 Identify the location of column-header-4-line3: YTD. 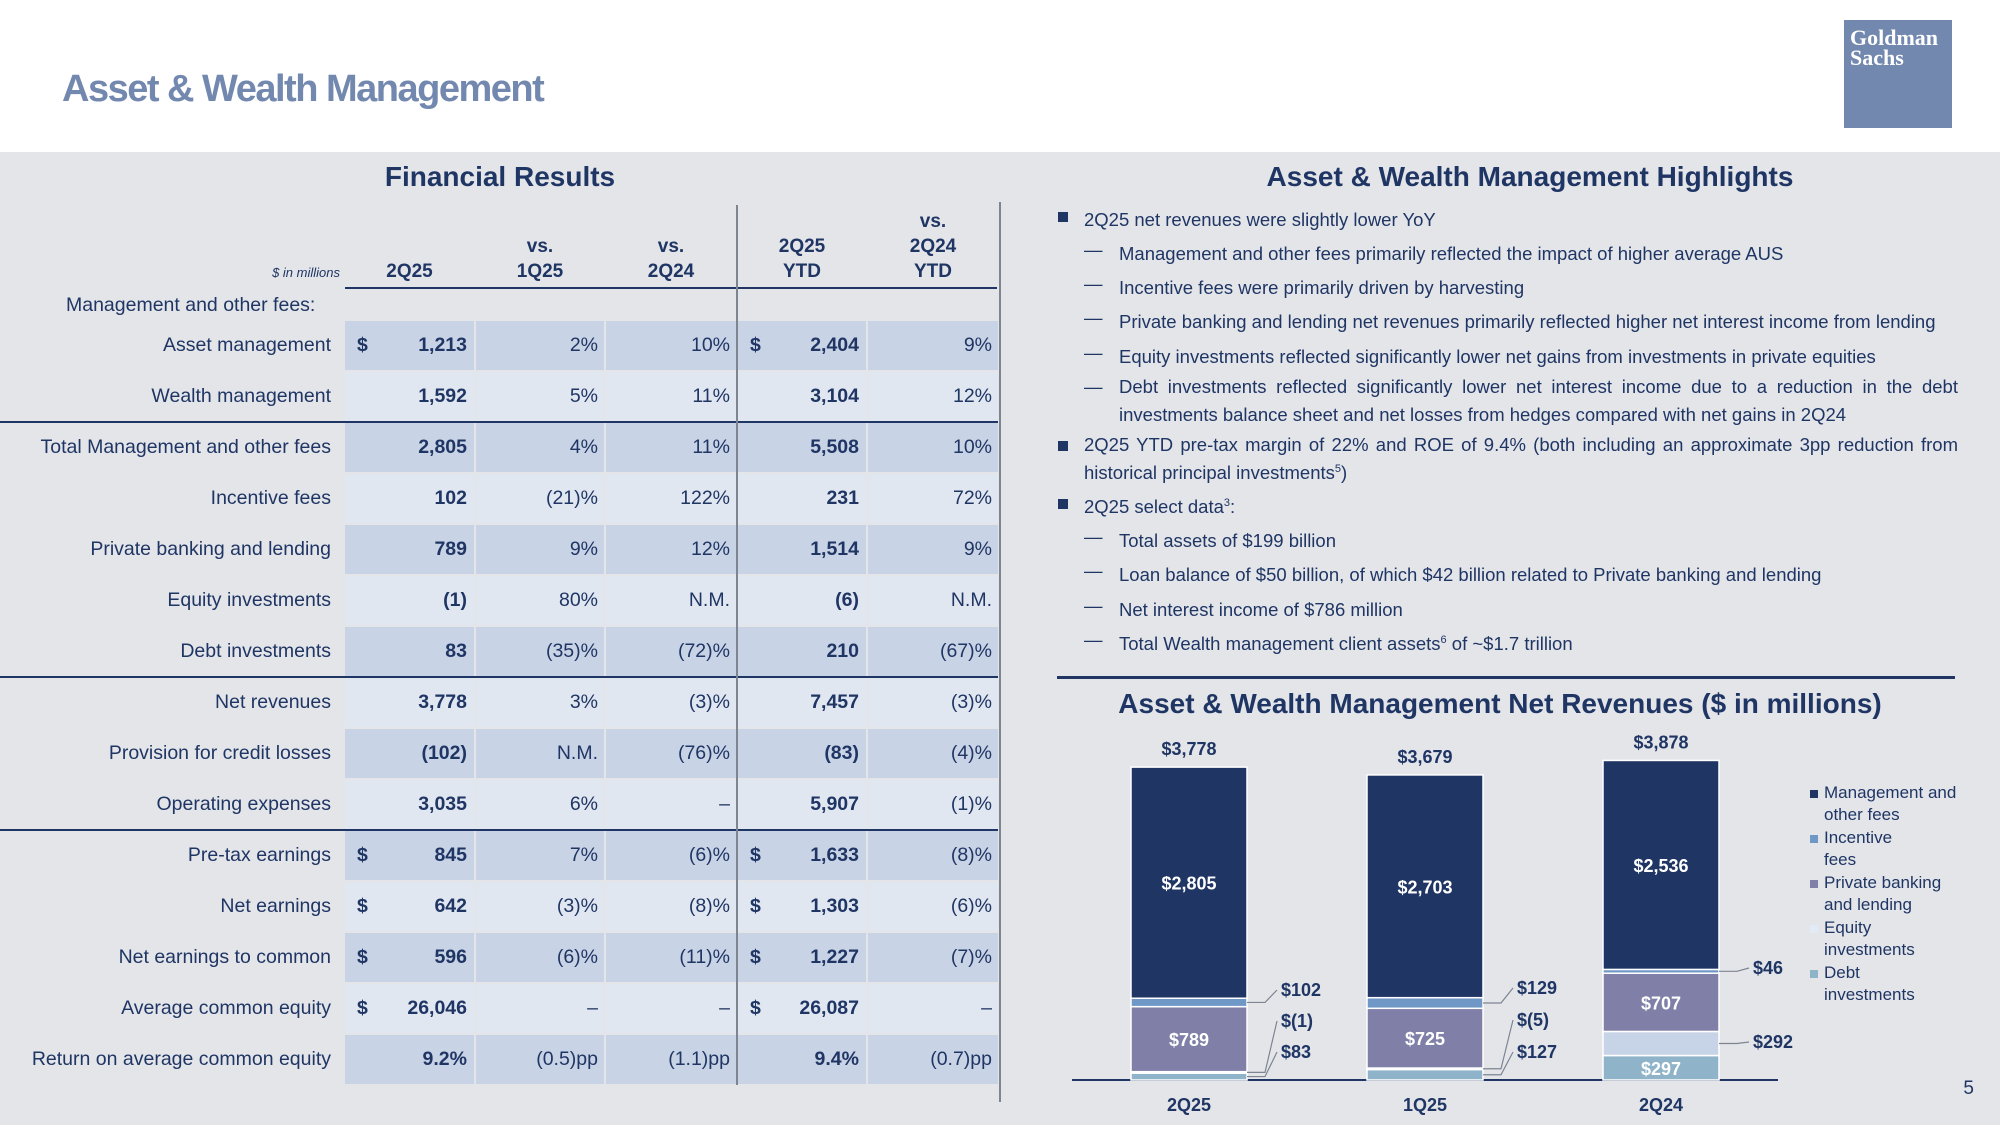
(802, 271).